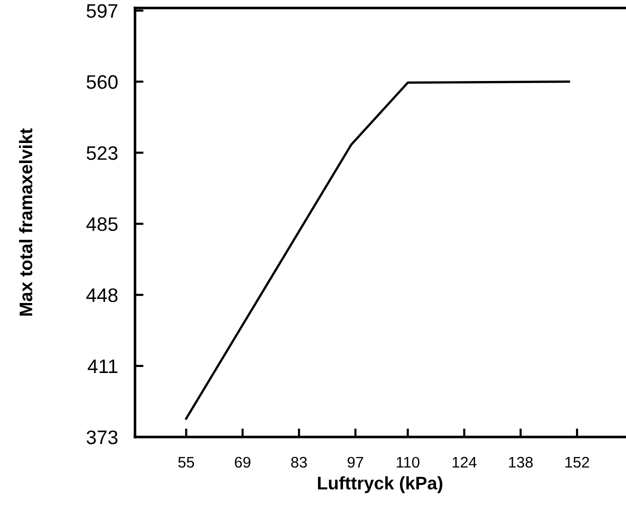  I want to click on x-axis-title: Lufttryck (kPa), so click(380, 485).